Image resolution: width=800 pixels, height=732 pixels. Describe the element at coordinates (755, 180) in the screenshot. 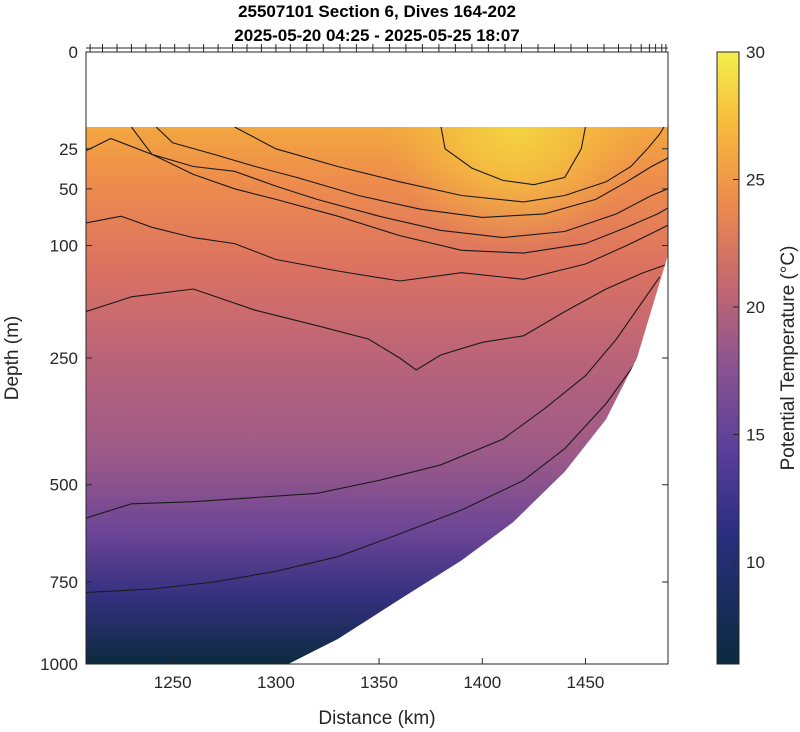

I see `colorbar-tick-label: 25` at that location.